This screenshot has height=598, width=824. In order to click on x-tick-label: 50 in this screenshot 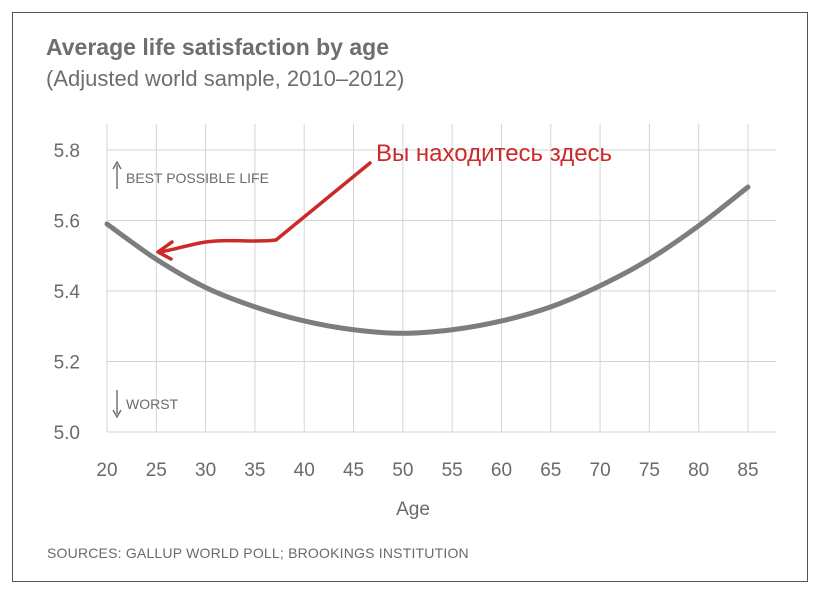, I will do `click(402, 470)`.